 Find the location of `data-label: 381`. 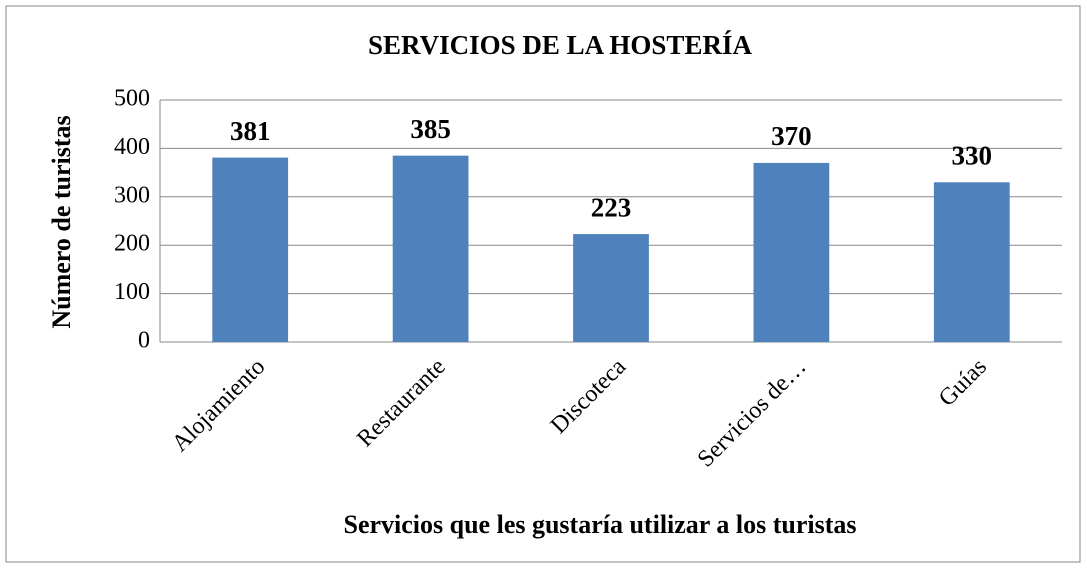

data-label: 381 is located at coordinates (250, 131).